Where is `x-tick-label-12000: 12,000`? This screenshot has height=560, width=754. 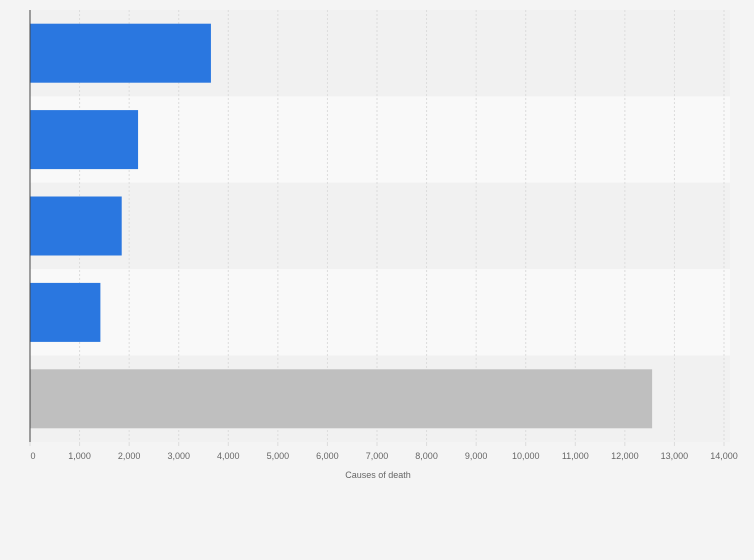
x-tick-label-12000: 12,000 is located at coordinates (625, 456).